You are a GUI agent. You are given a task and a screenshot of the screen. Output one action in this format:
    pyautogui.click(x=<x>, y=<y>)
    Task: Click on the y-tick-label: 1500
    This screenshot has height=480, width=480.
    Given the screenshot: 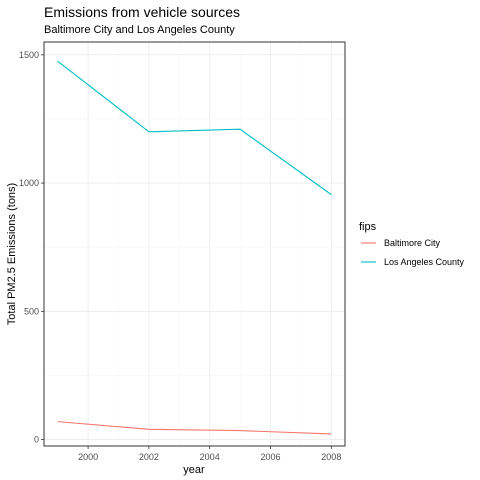 What is the action you would take?
    pyautogui.click(x=29, y=55)
    